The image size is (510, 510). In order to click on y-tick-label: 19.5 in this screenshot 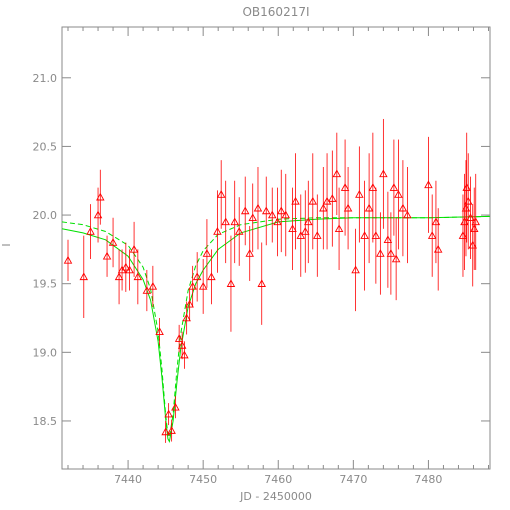, I will do `click(45, 284)`.